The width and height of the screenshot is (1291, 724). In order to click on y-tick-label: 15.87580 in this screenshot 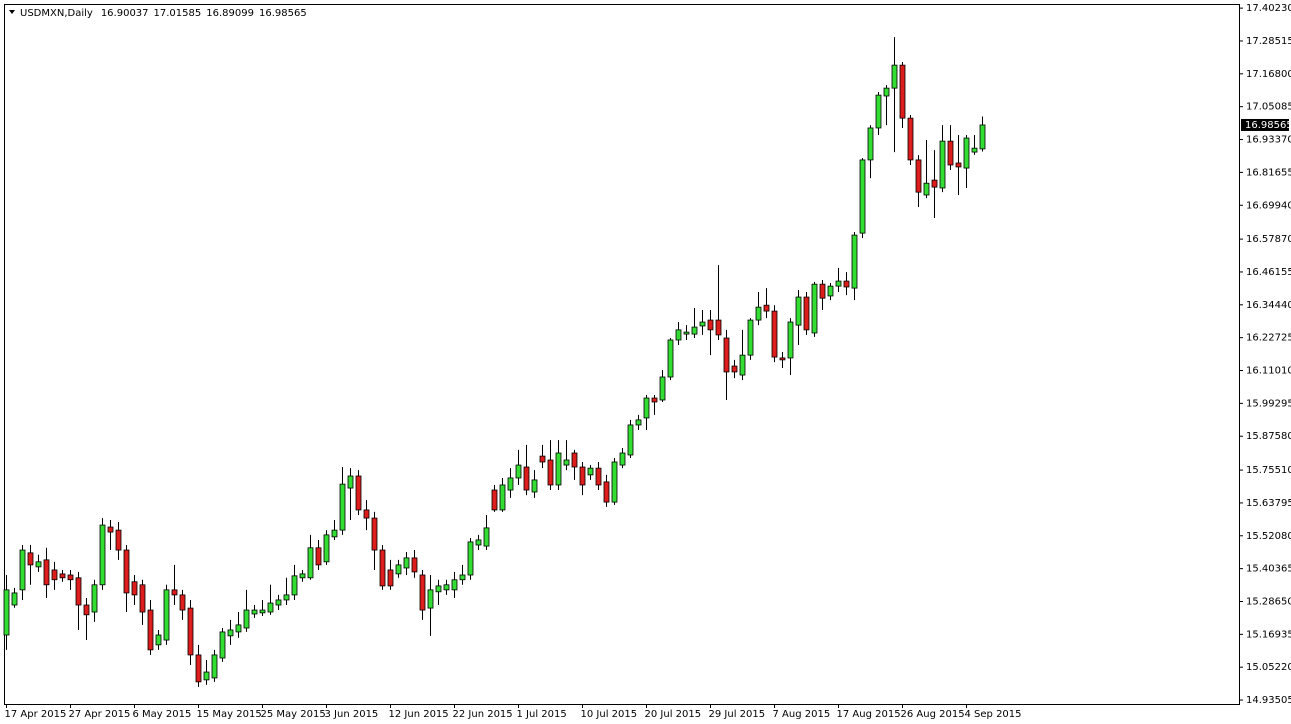, I will do `click(1268, 436)`.